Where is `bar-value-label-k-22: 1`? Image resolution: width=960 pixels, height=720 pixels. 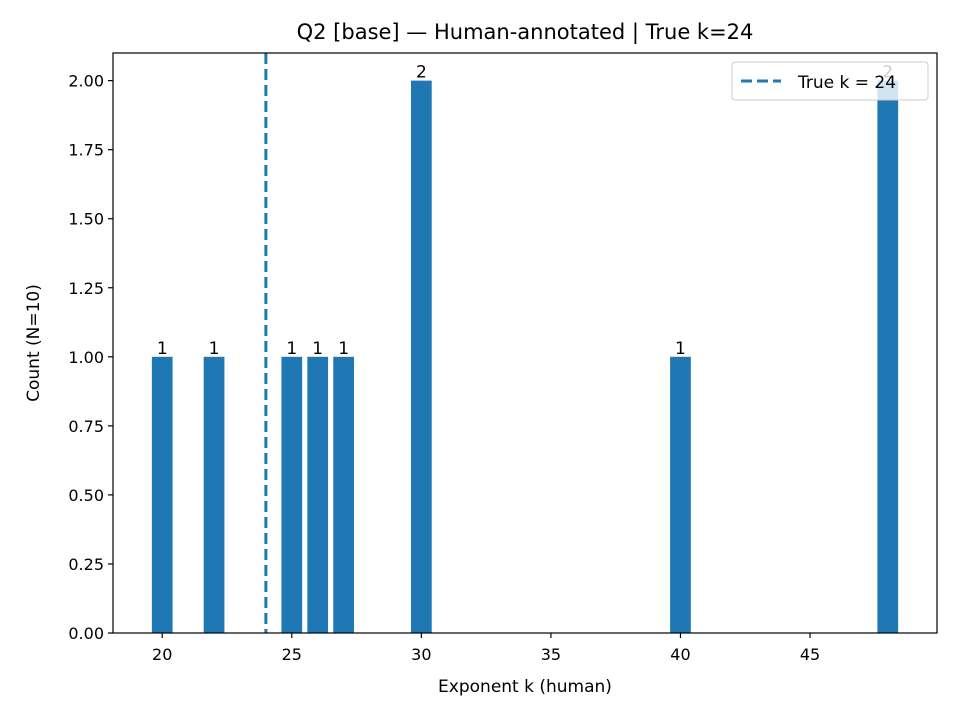 bar-value-label-k-22: 1 is located at coordinates (214, 349).